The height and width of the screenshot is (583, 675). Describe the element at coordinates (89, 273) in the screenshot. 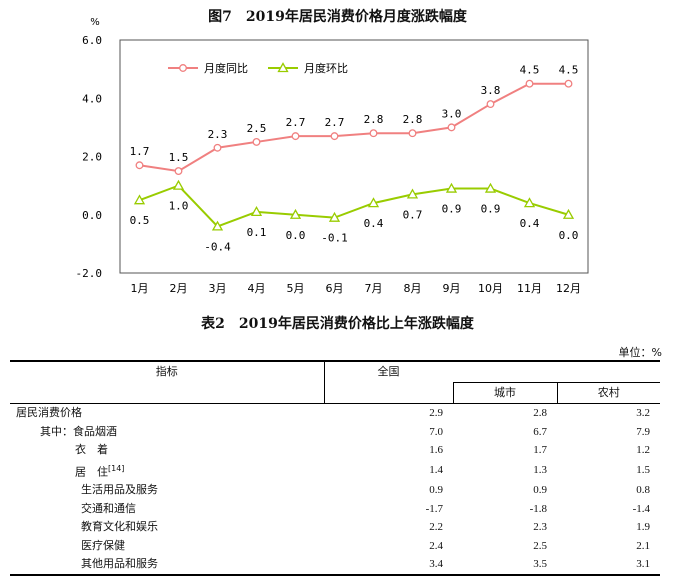

I see `y-tick-label: -2.0` at that location.